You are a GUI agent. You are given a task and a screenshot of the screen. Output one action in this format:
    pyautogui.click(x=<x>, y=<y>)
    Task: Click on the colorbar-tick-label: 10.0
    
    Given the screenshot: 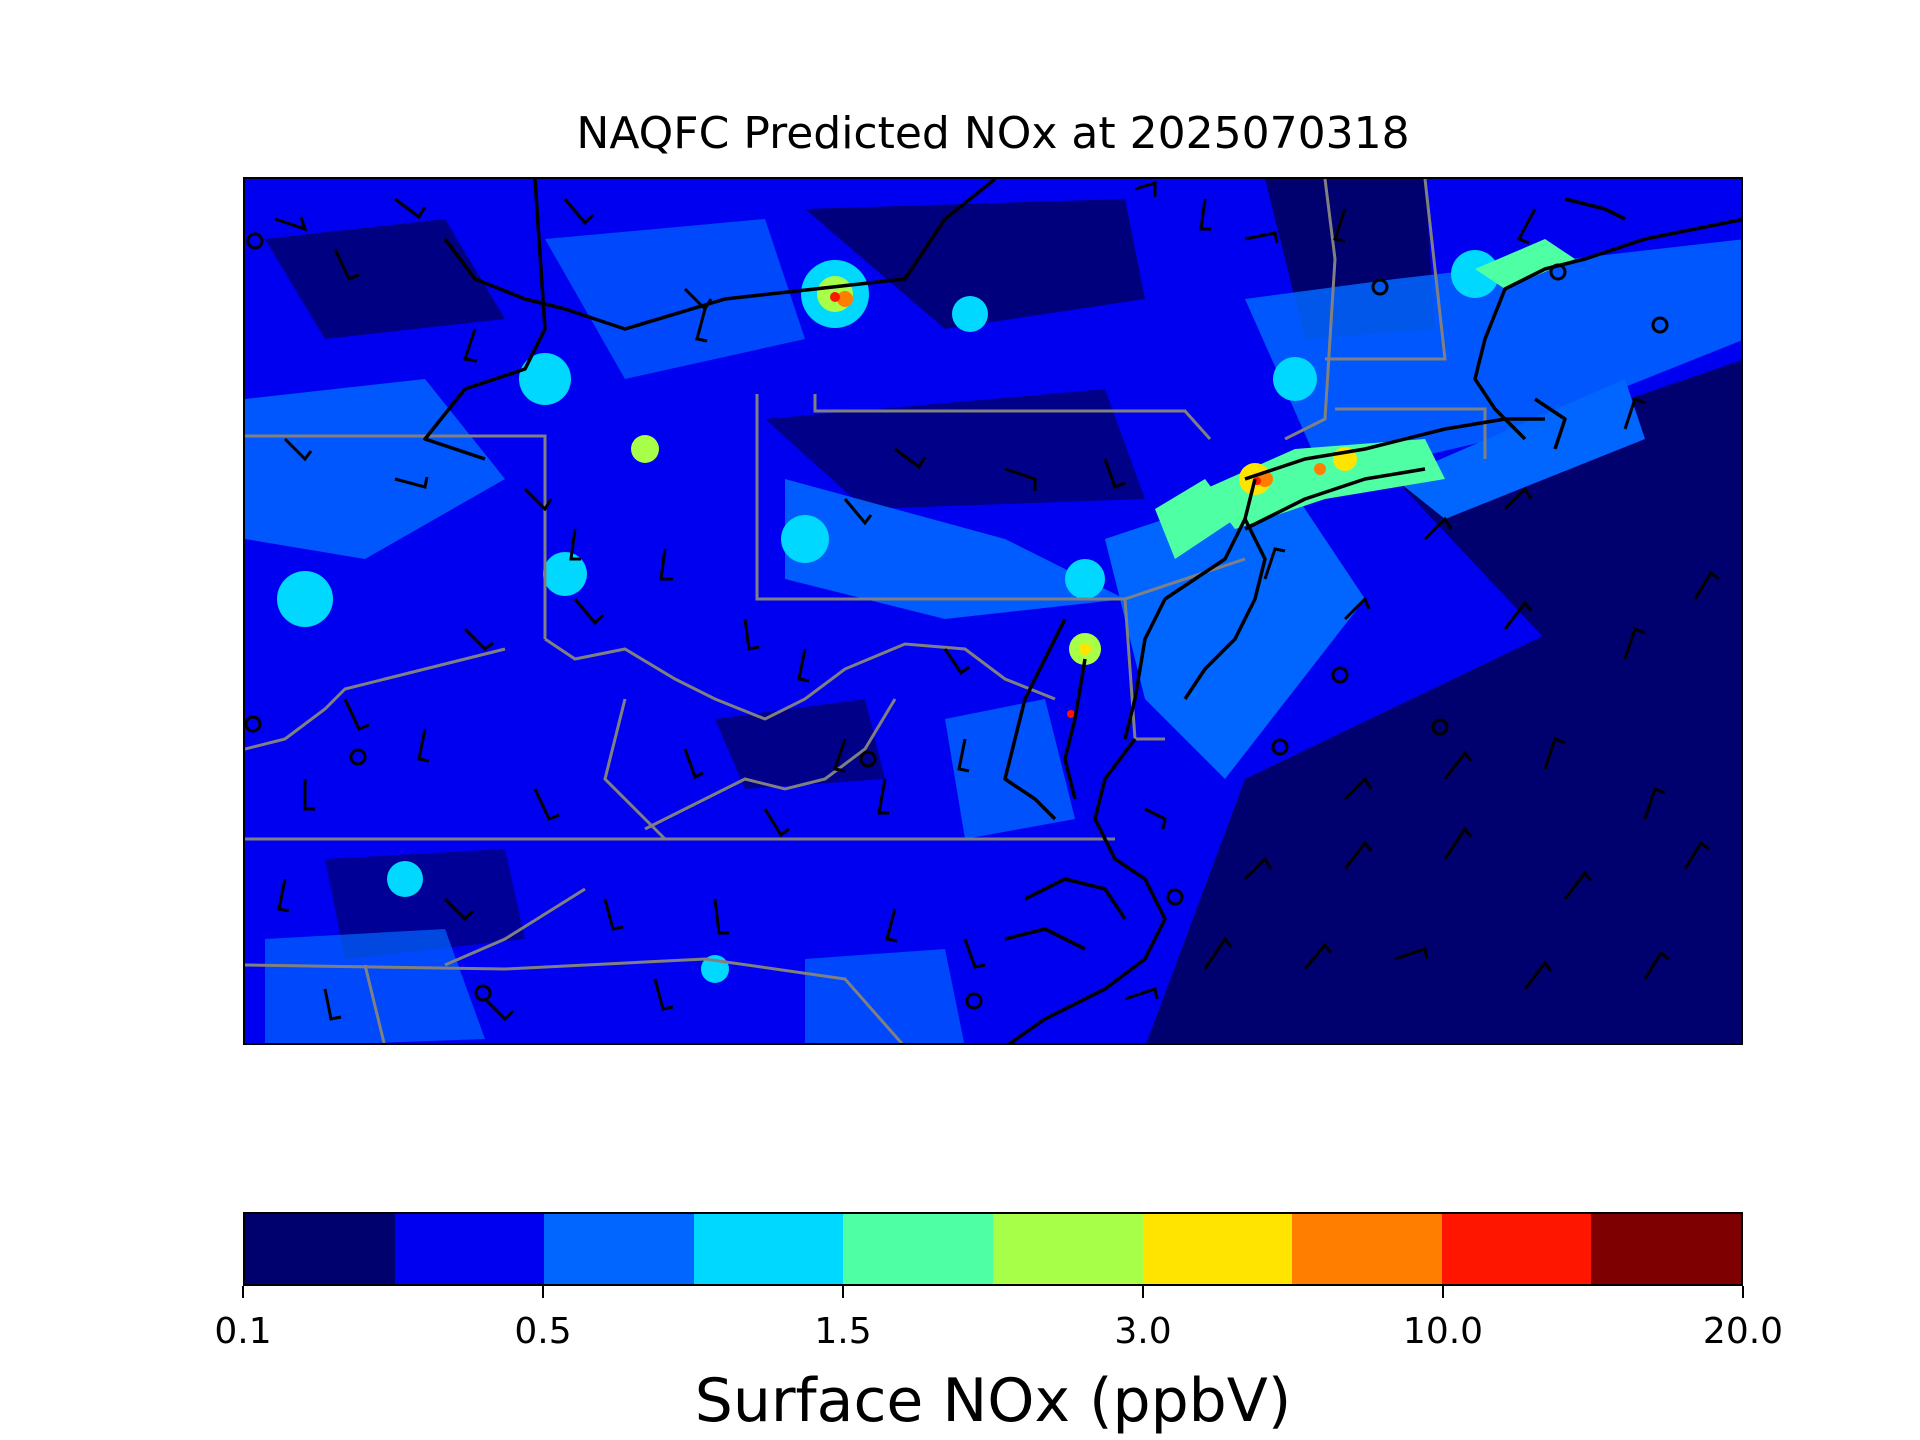 What is the action you would take?
    pyautogui.click(x=1443, y=1331)
    